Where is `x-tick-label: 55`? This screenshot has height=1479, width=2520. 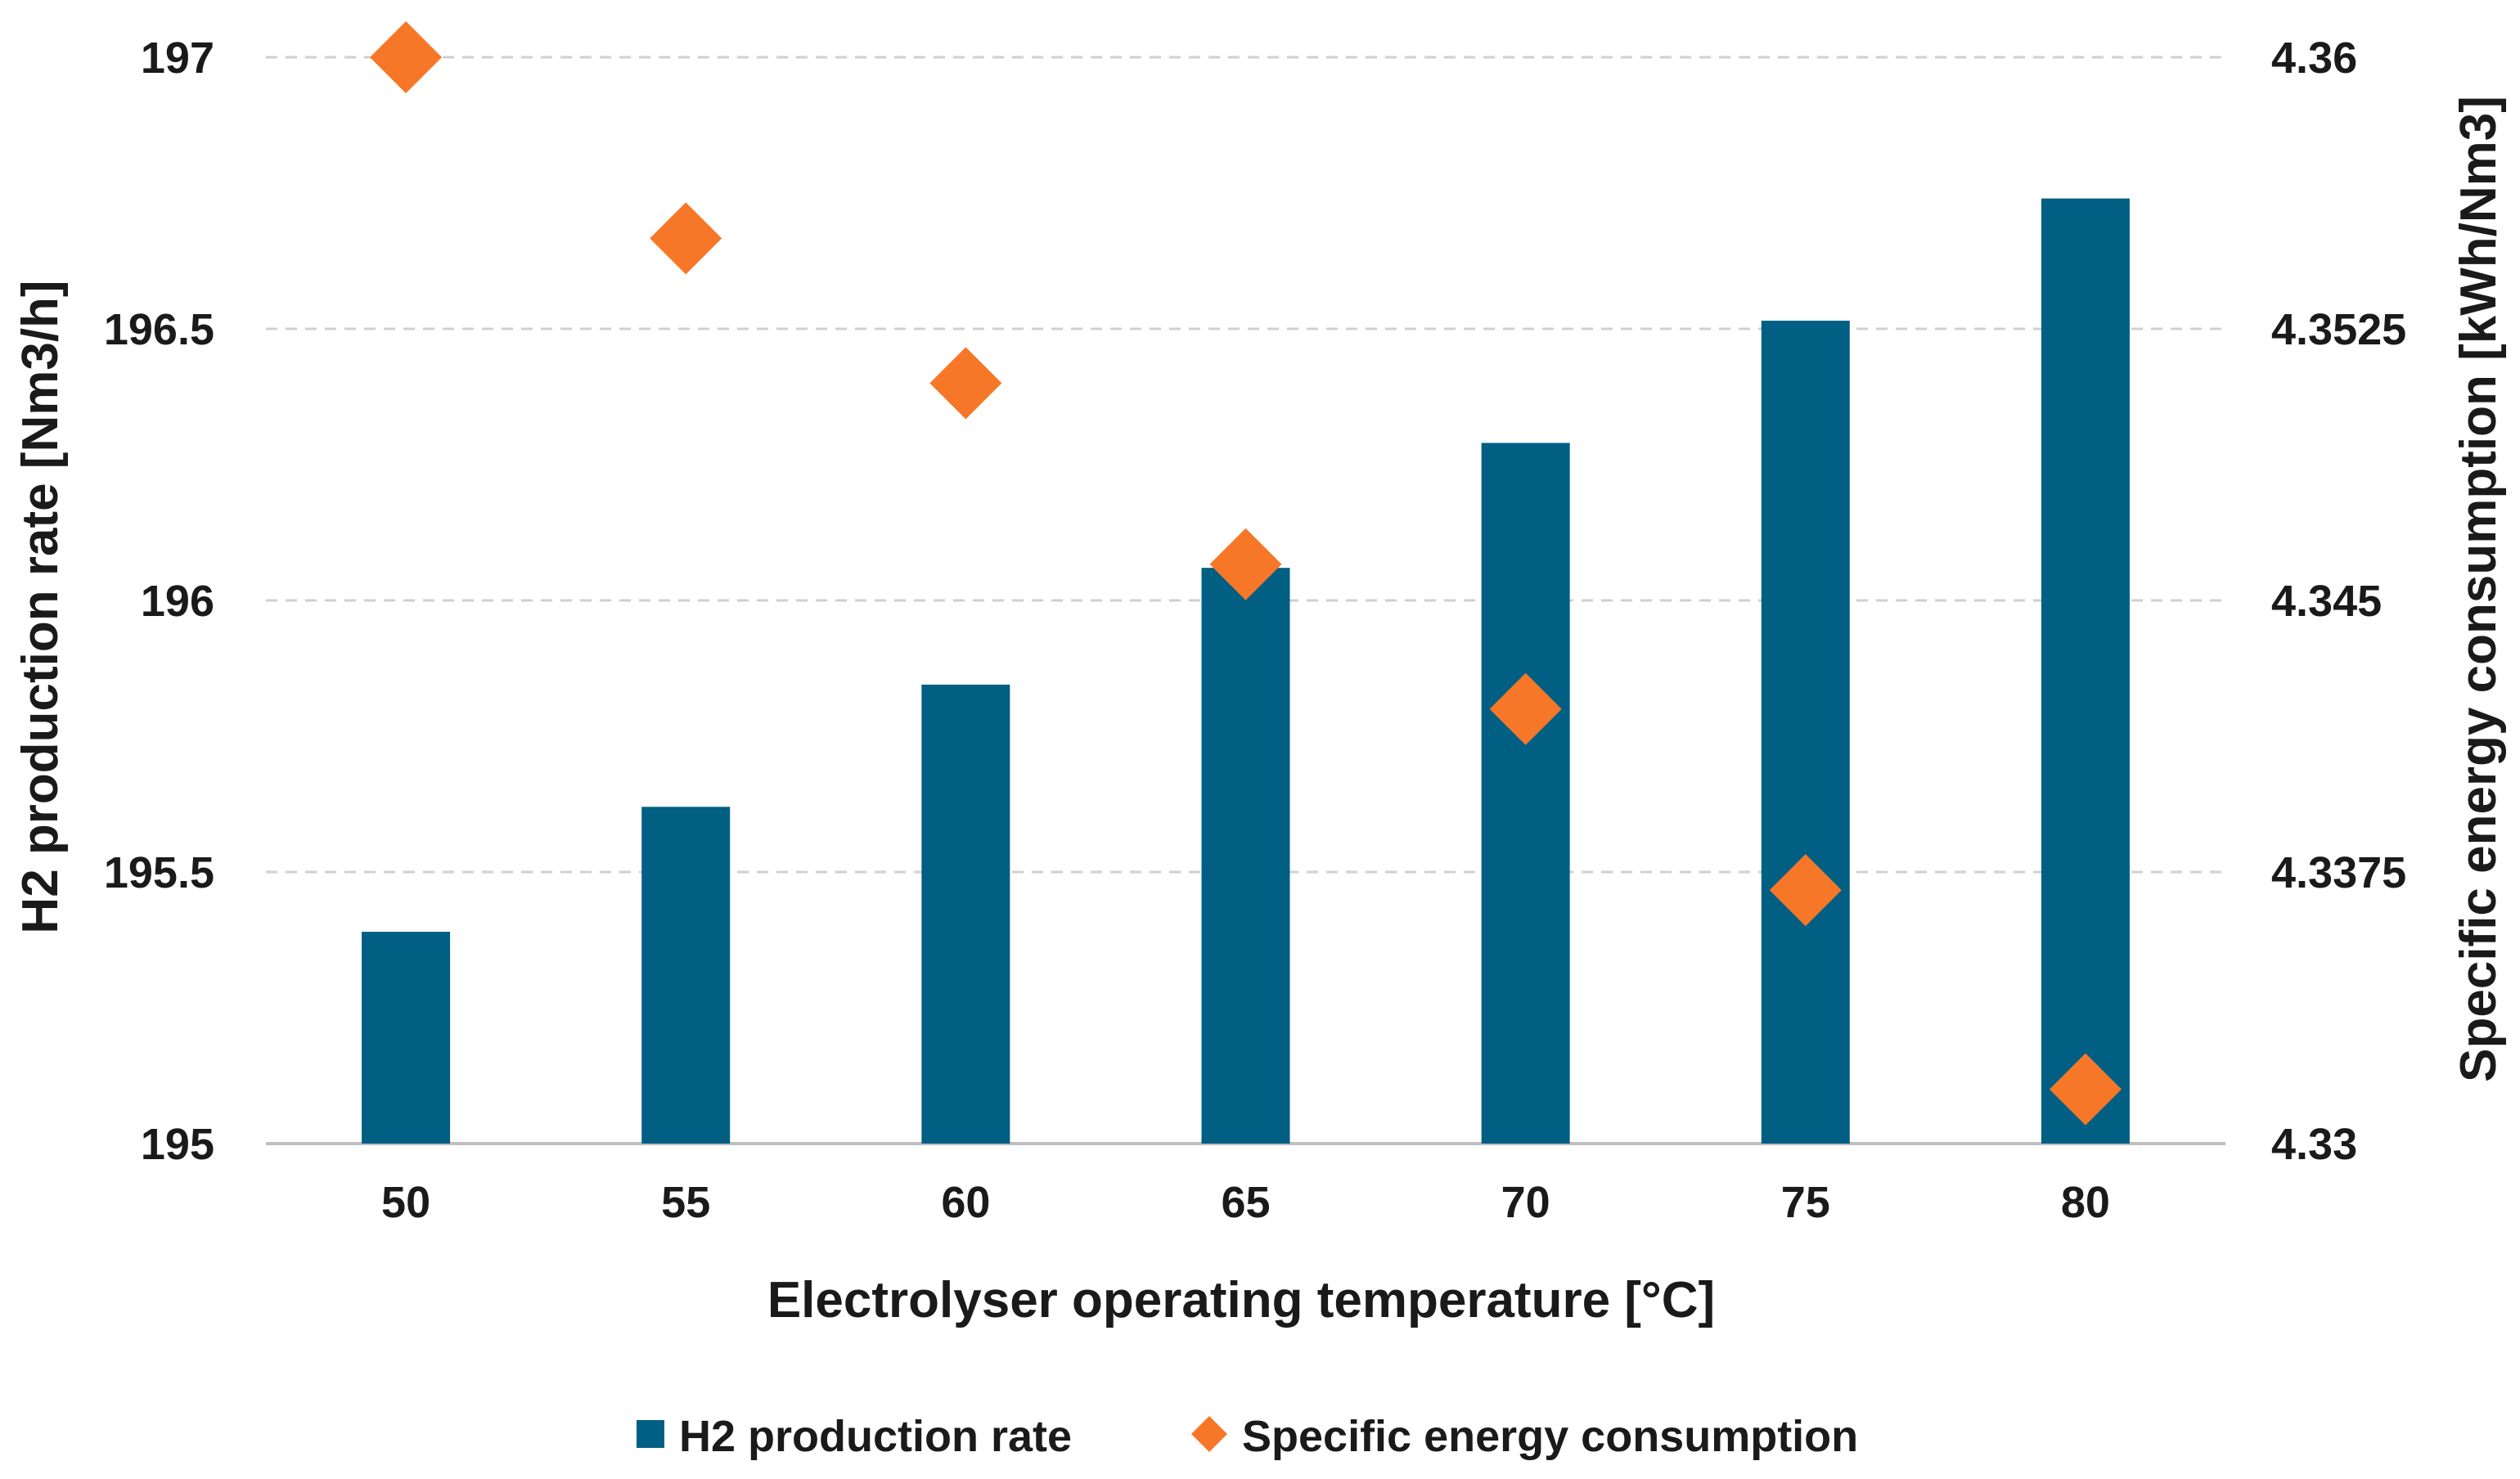 x-tick-label: 55 is located at coordinates (686, 1202).